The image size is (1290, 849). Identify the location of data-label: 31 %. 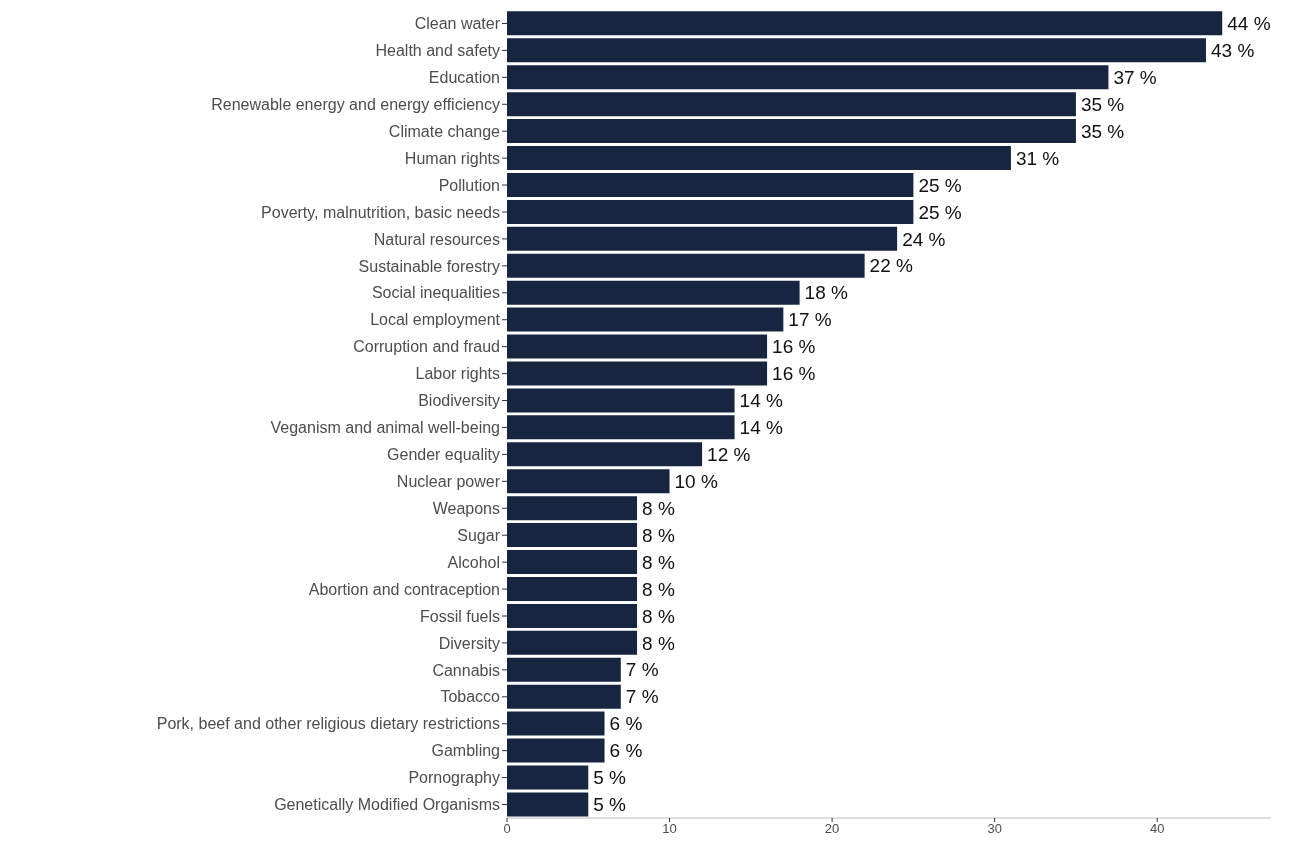
(1037, 158).